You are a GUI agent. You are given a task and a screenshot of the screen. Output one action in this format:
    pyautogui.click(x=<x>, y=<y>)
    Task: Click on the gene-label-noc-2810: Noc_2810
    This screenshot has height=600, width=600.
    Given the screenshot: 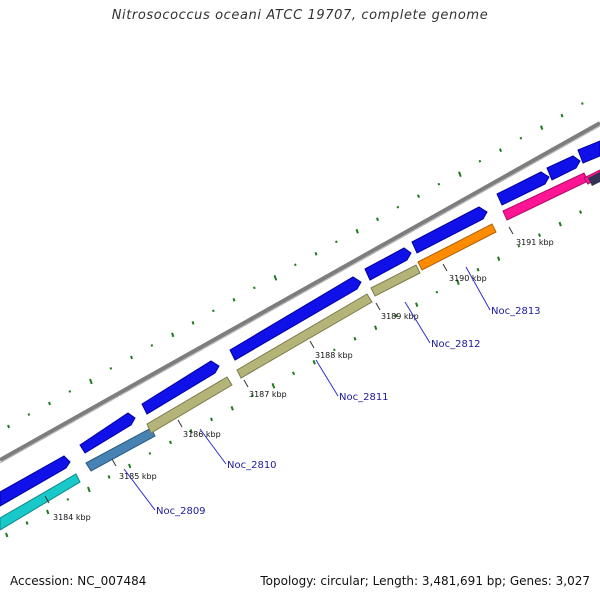 What is the action you would take?
    pyautogui.click(x=252, y=465)
    